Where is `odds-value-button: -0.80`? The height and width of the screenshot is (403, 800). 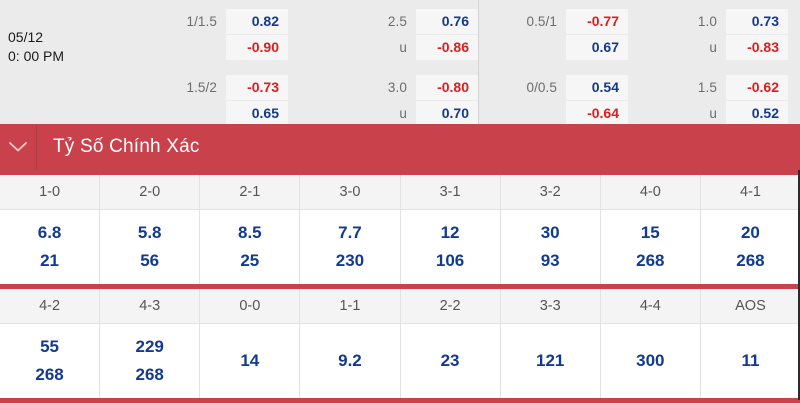
odds-value-button: -0.80 is located at coordinates (447, 87).